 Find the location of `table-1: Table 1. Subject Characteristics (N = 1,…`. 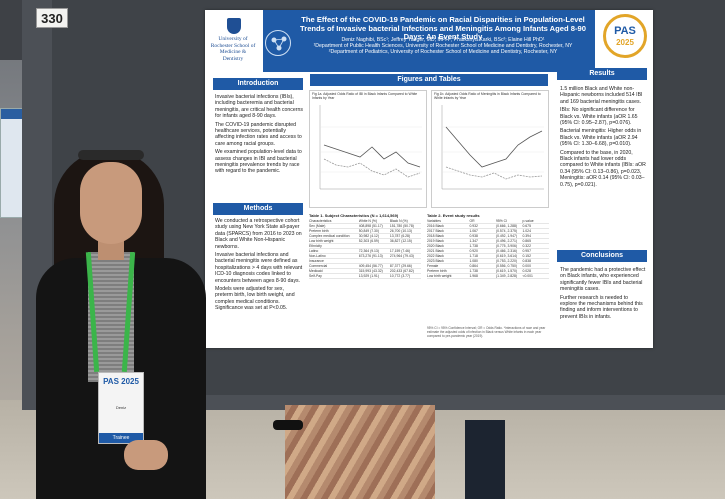

table-1: Table 1. Subject Characteristics (N = 1,… is located at coordinates (365, 268).